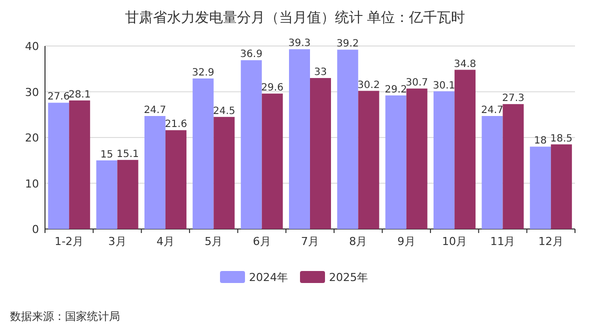 This screenshot has width=590, height=330. What do you see at coordinates (540, 141) in the screenshot?
I see `data-label: 18` at bounding box center [540, 141].